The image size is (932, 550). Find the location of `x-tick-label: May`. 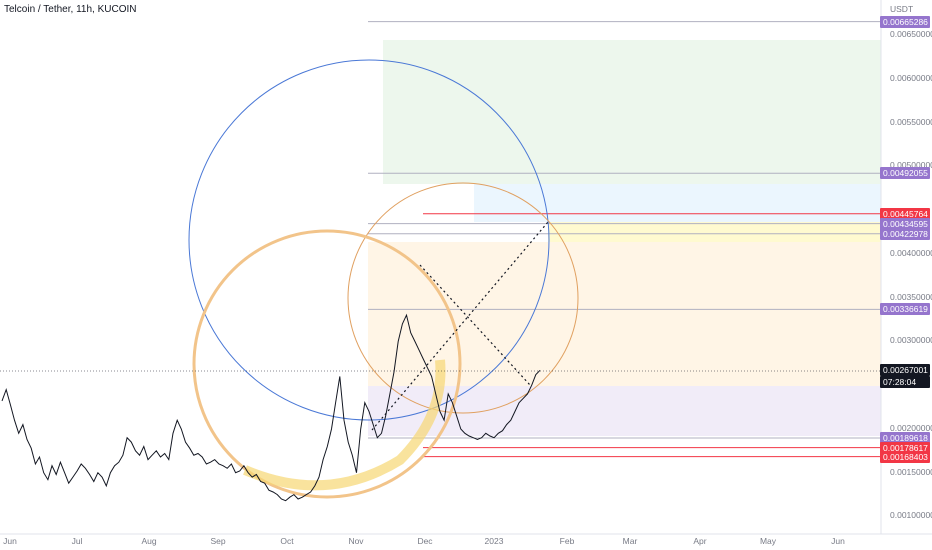

x-tick-label: May is located at coordinates (768, 541).